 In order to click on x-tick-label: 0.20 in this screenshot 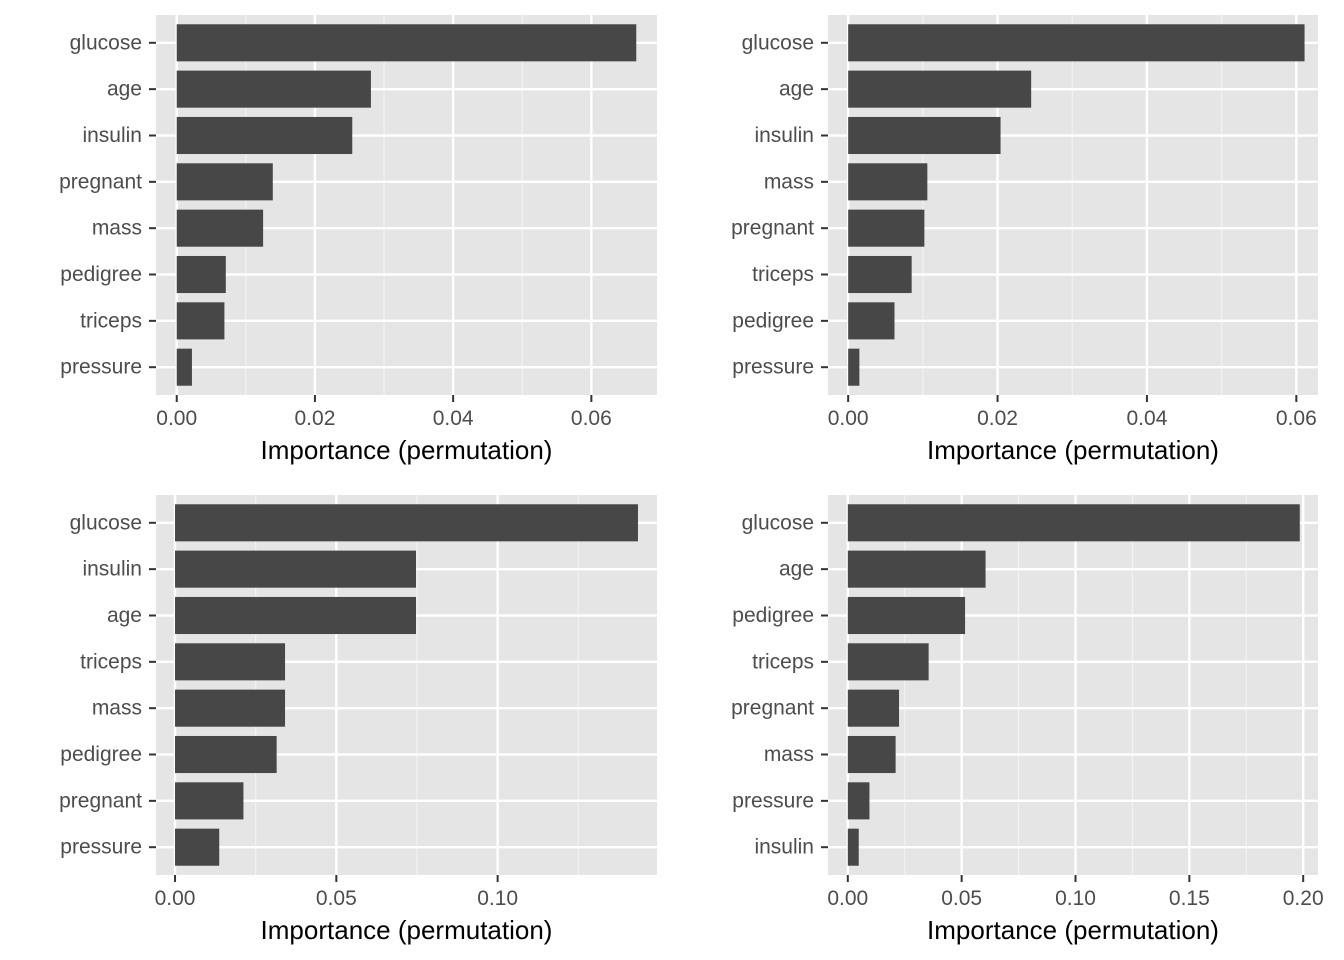, I will do `click(1303, 898)`.